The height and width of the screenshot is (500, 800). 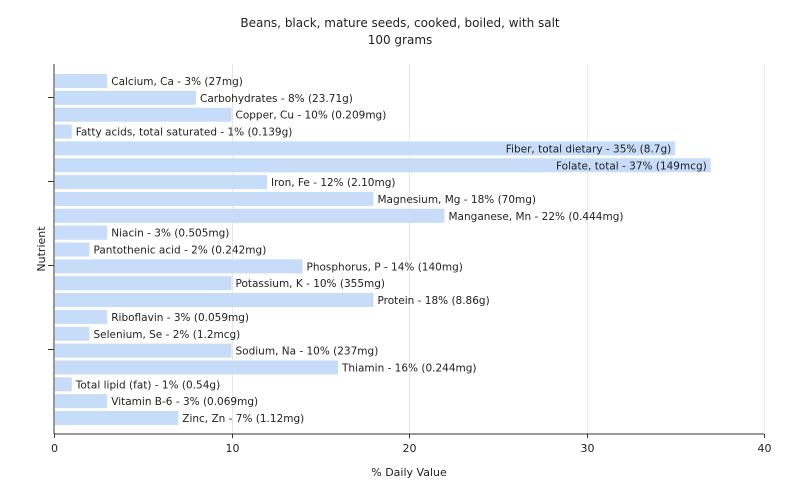 What do you see at coordinates (233, 448) in the screenshot?
I see `x-tick-label: 10` at bounding box center [233, 448].